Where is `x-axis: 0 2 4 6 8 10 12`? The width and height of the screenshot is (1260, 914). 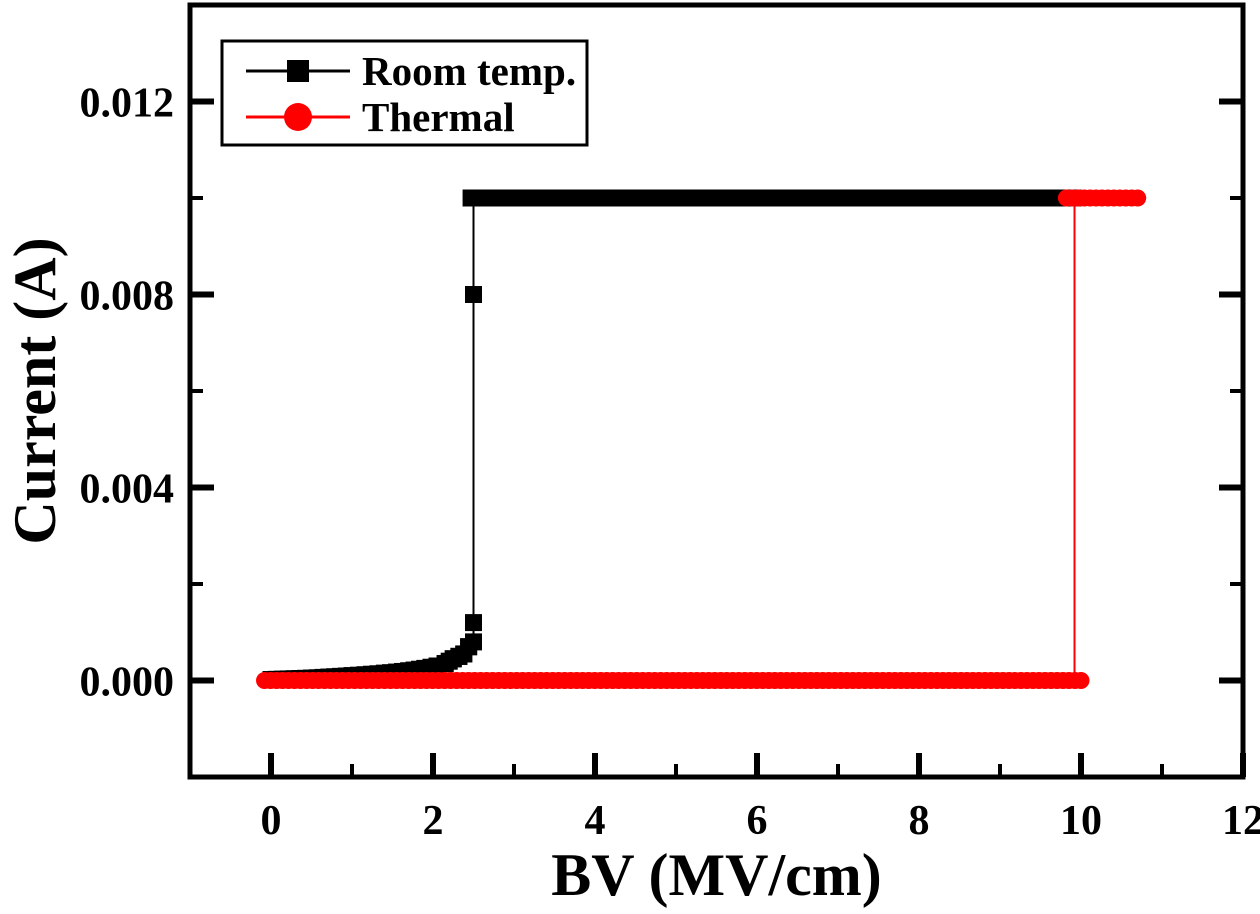 x-axis: 0 2 4 6 8 10 12 is located at coordinates (760, 798).